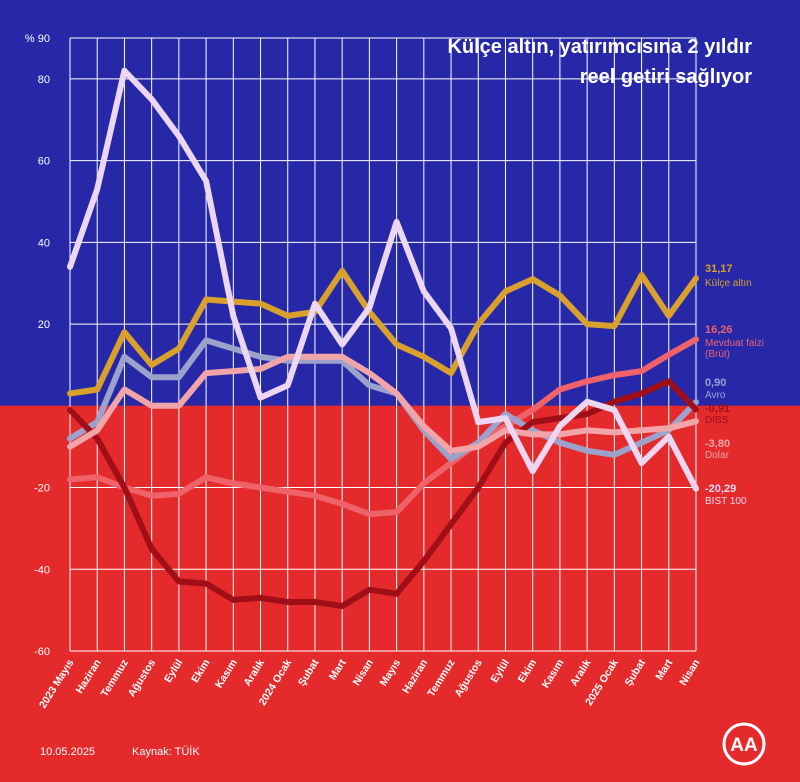  I want to click on series-name-label: Mevduat faizi, so click(734, 343).